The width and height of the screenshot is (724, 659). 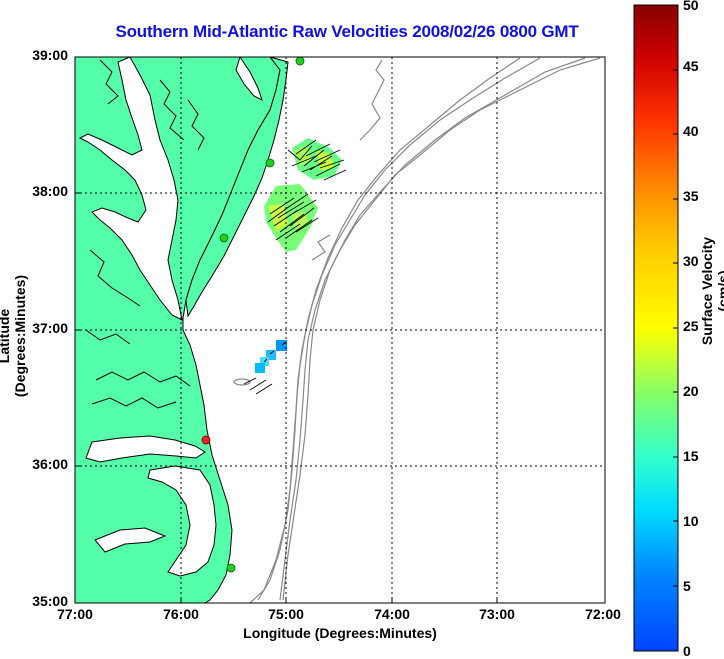 I want to click on colorbar-tick: 25, so click(x=691, y=326).